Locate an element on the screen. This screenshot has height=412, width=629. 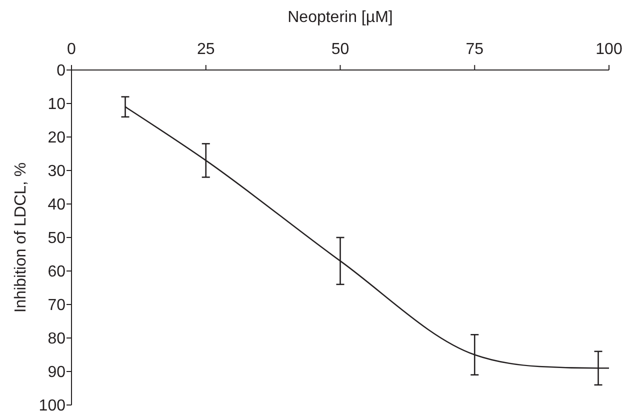
x-axis-title: Neopterin [µM] is located at coordinates (340, 17).